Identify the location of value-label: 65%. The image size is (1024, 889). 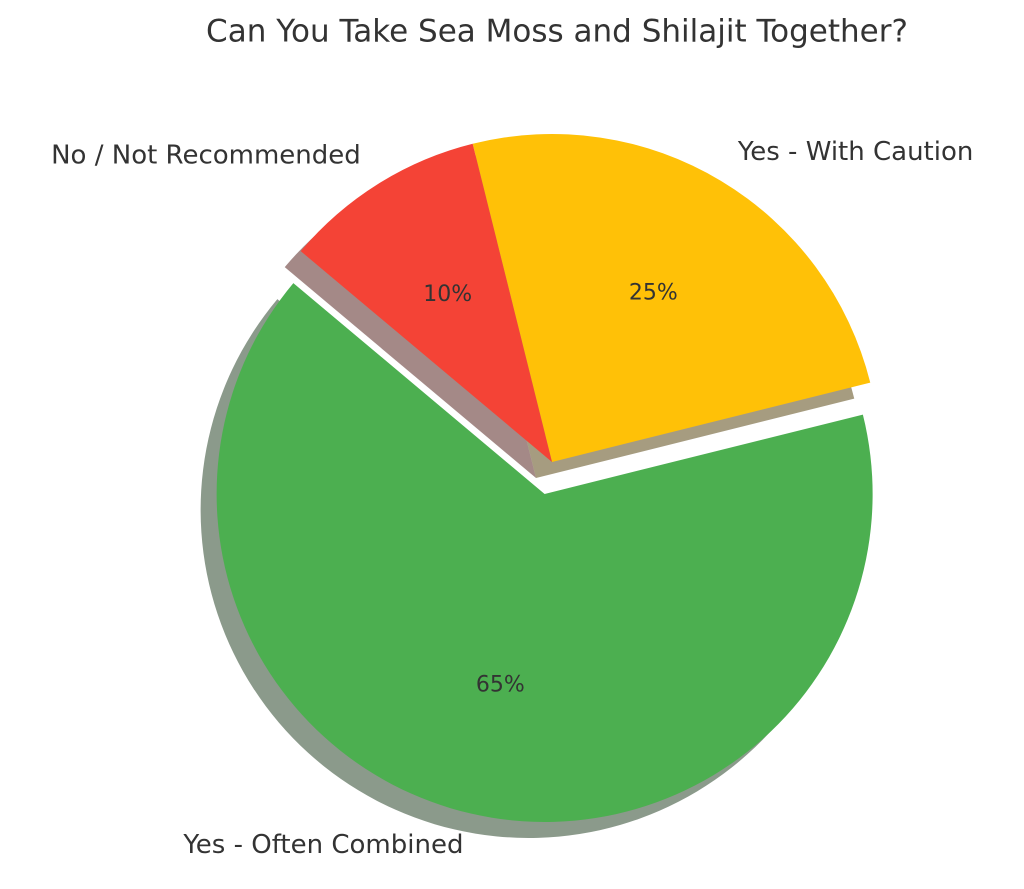
(500, 685).